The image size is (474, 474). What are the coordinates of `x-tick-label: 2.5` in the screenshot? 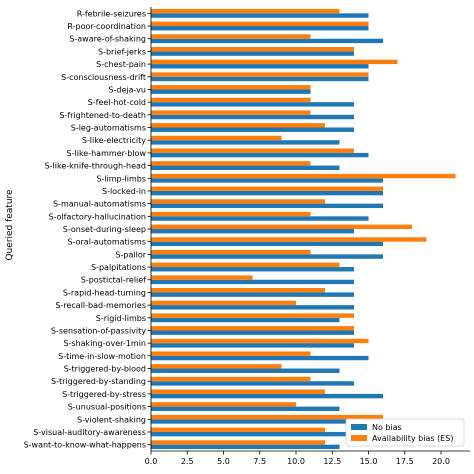 It's located at (187, 461).